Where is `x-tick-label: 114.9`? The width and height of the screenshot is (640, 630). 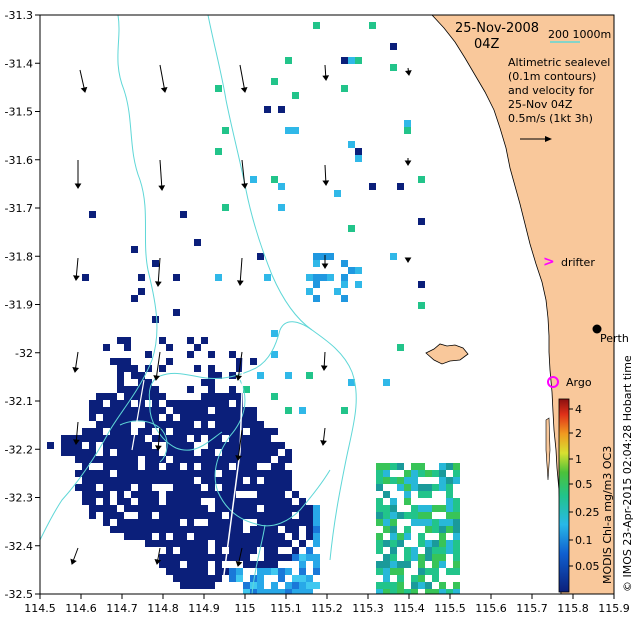 x-tick-label: 114.9 is located at coordinates (204, 608).